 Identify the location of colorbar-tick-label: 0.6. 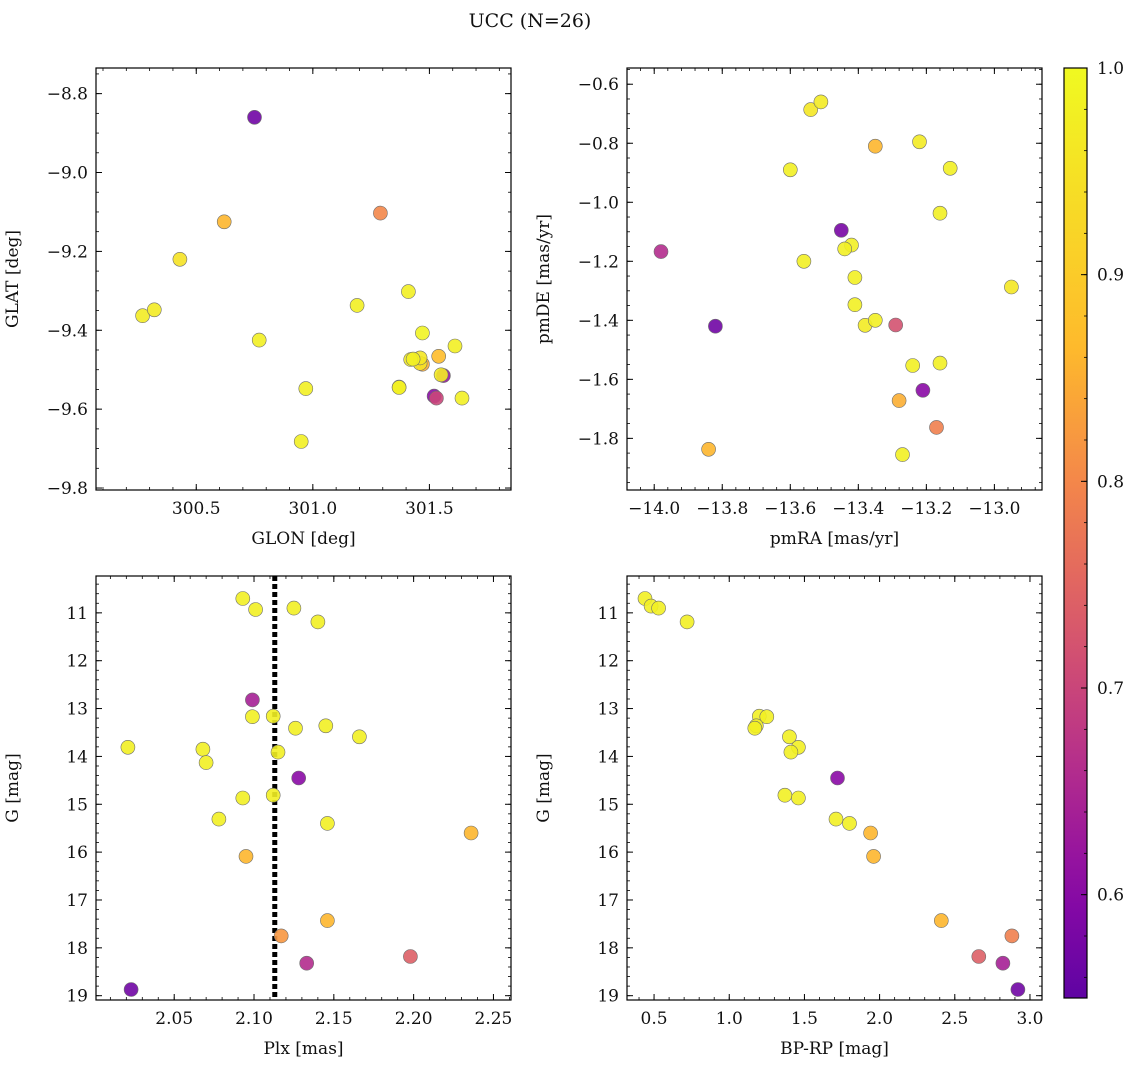
(1110, 896).